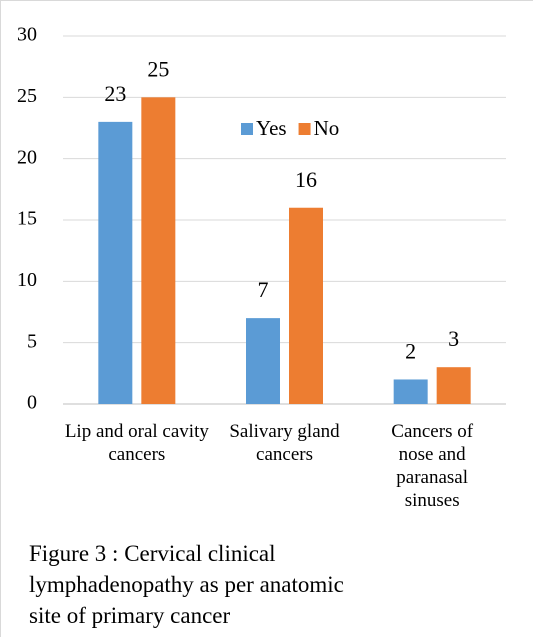  Describe the element at coordinates (27, 96) in the screenshot. I see `y-tick-label: 25` at that location.